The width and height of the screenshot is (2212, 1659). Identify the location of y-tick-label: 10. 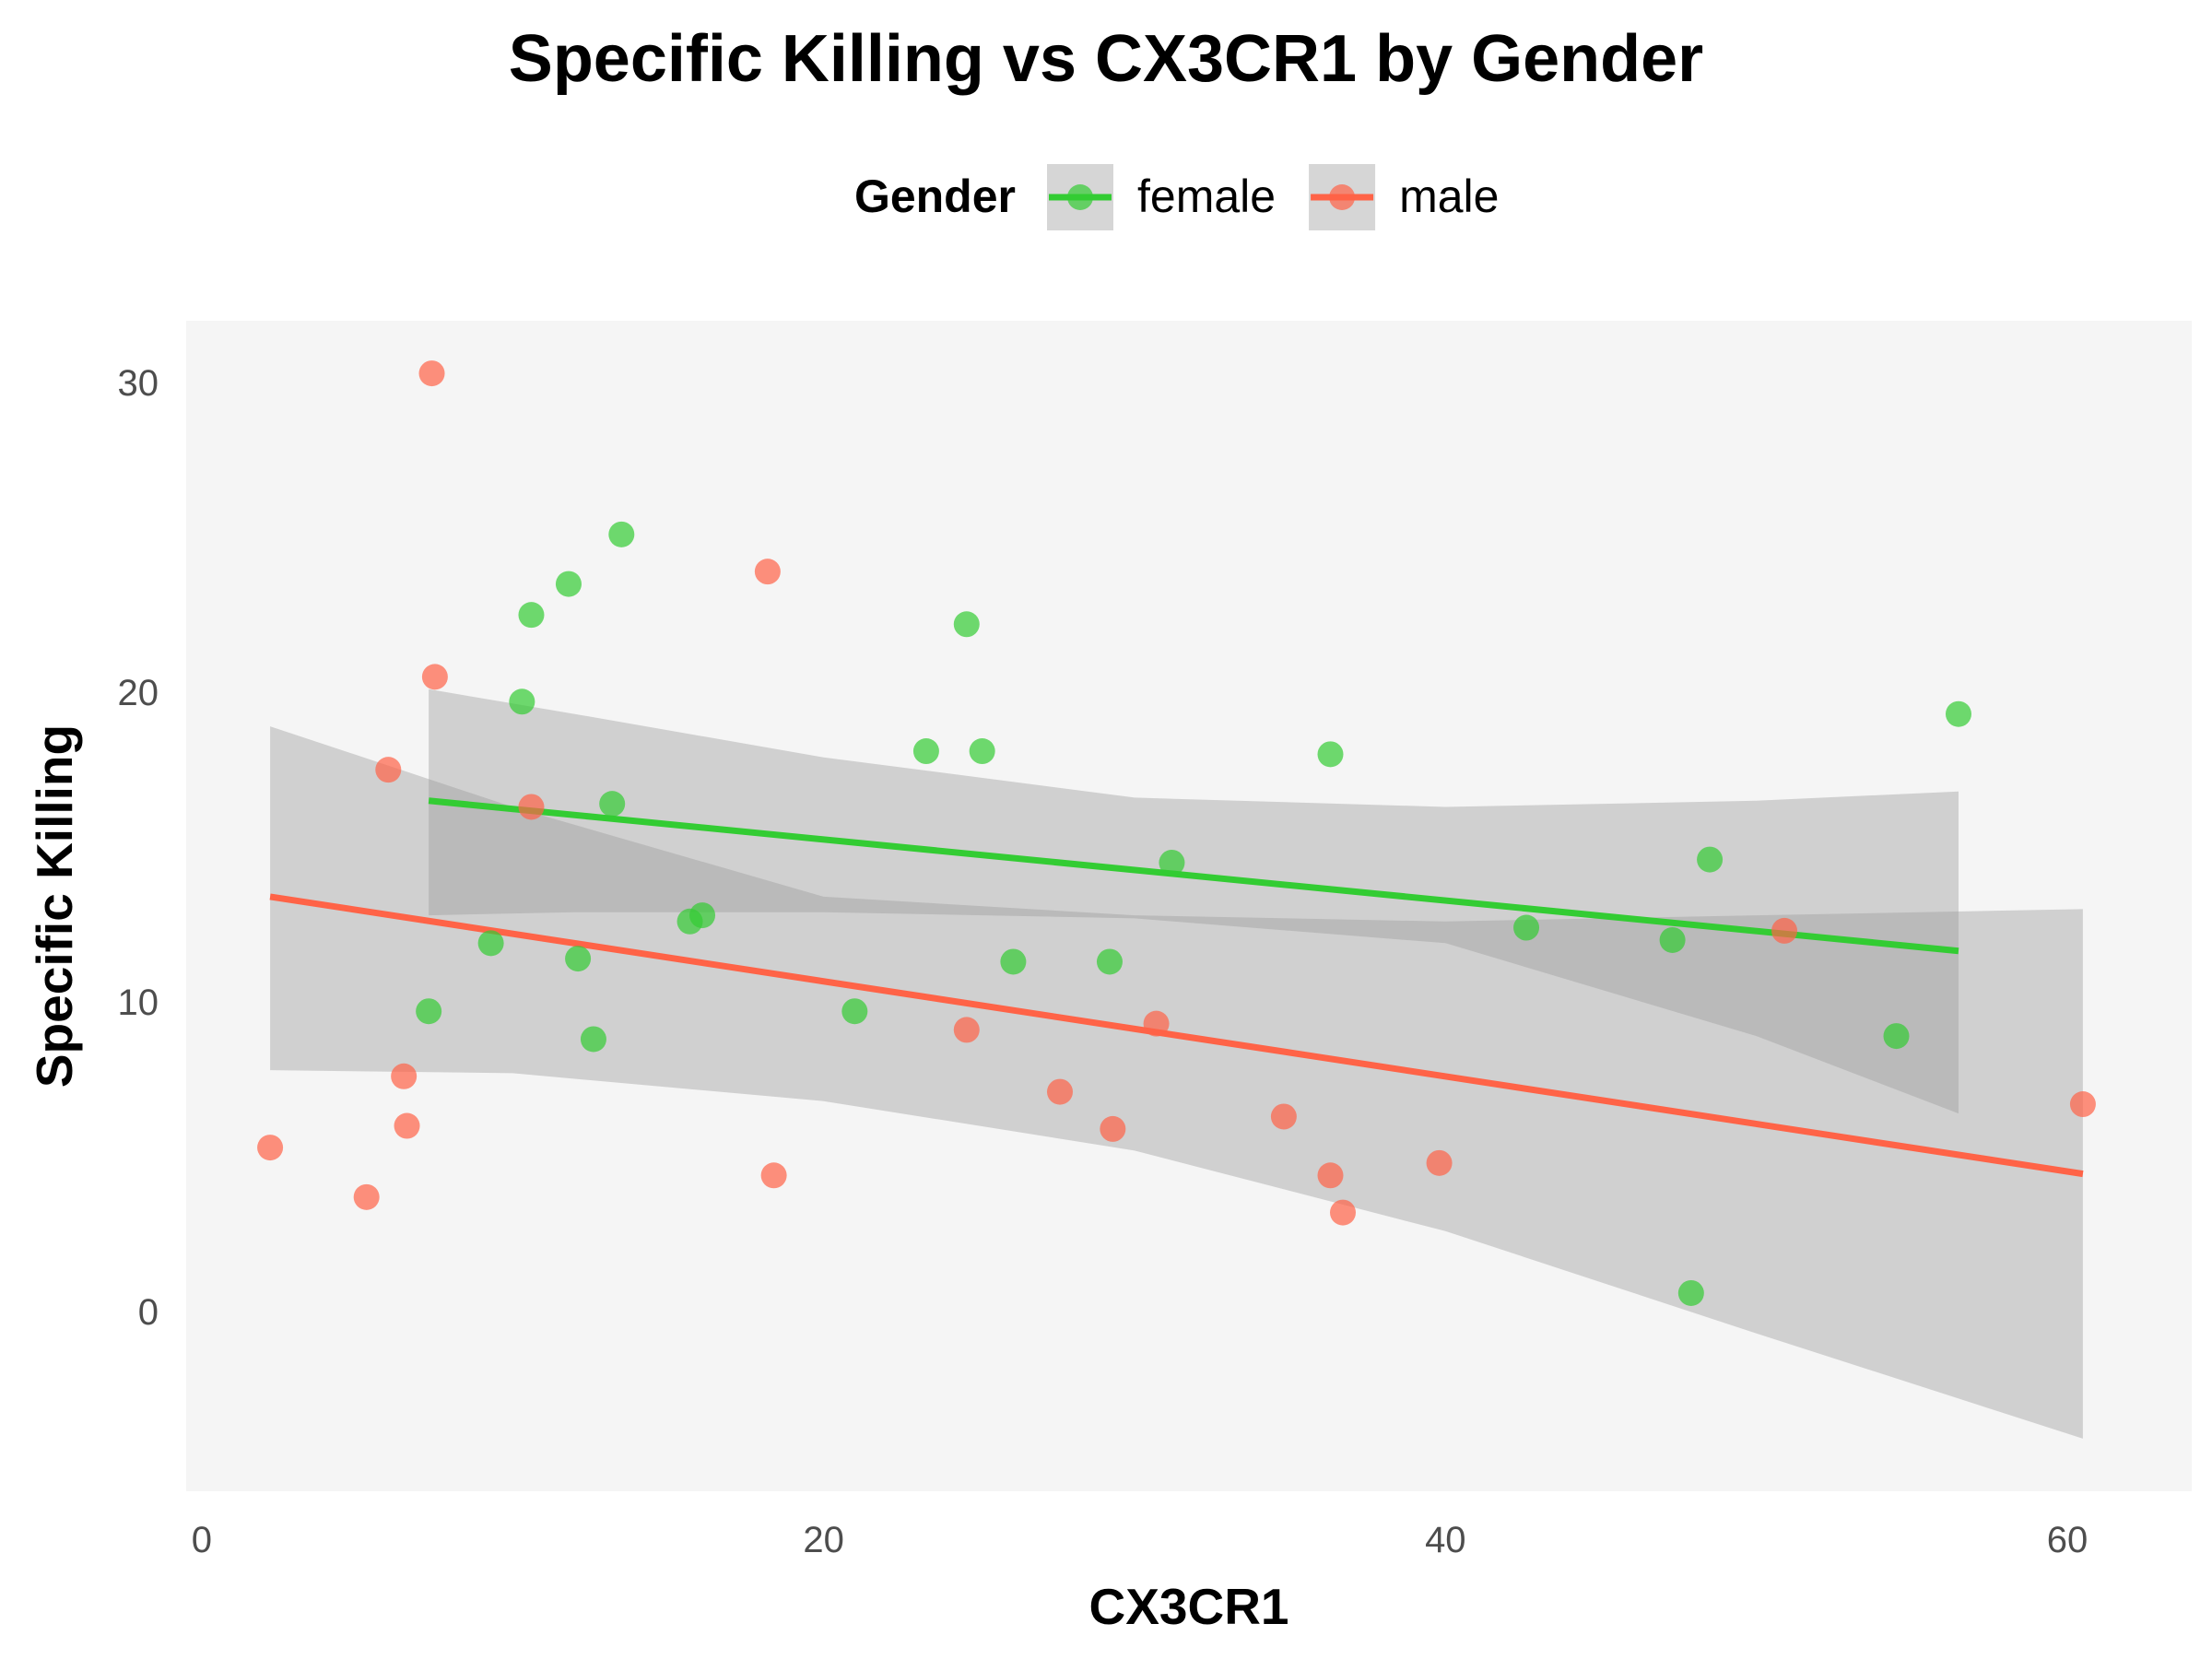
(138, 1002).